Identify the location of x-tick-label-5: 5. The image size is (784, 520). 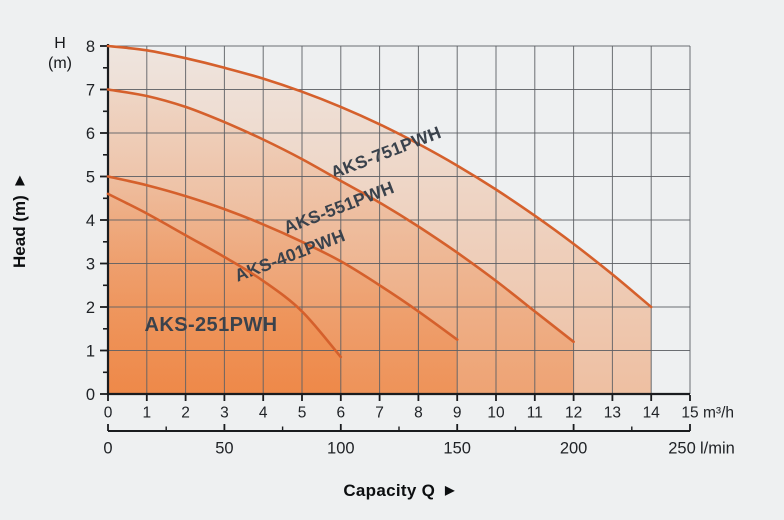
(302, 413).